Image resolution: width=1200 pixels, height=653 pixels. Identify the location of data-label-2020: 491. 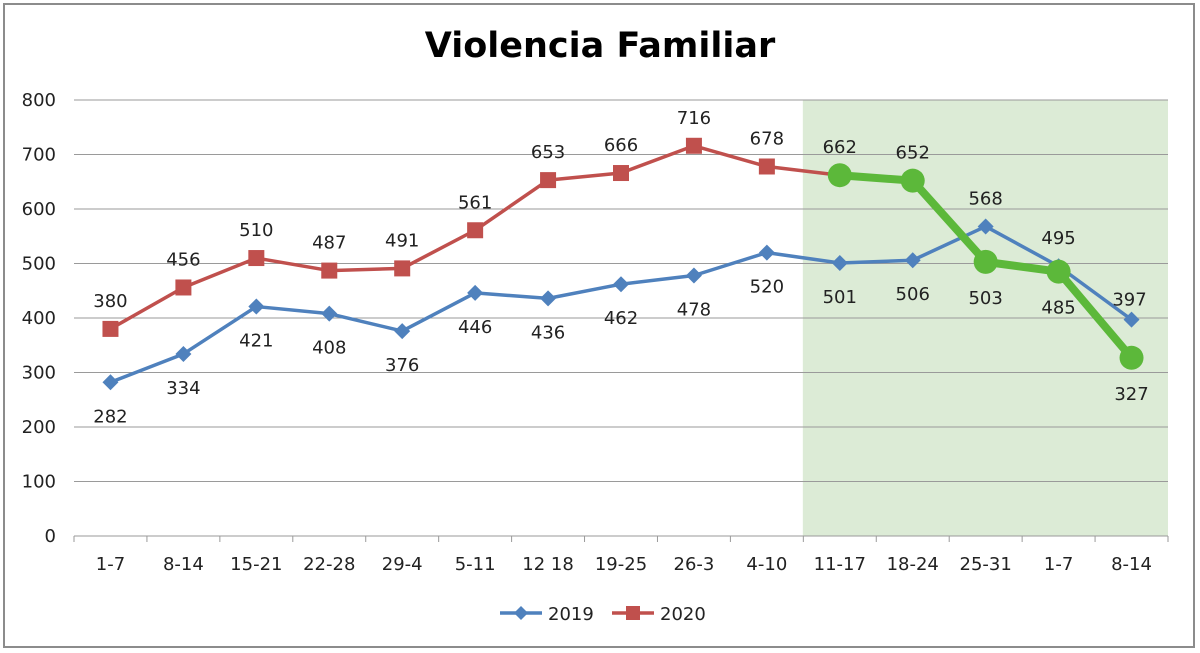
(402, 240).